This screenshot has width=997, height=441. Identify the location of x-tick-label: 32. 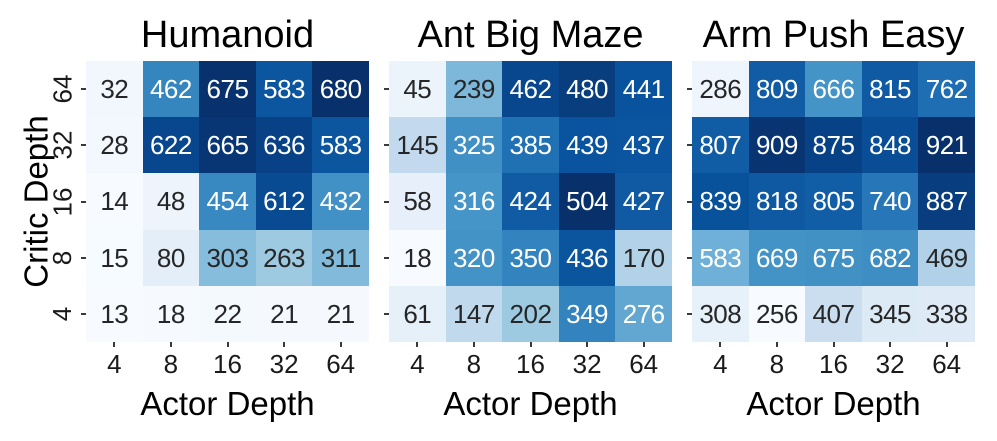
(890, 364).